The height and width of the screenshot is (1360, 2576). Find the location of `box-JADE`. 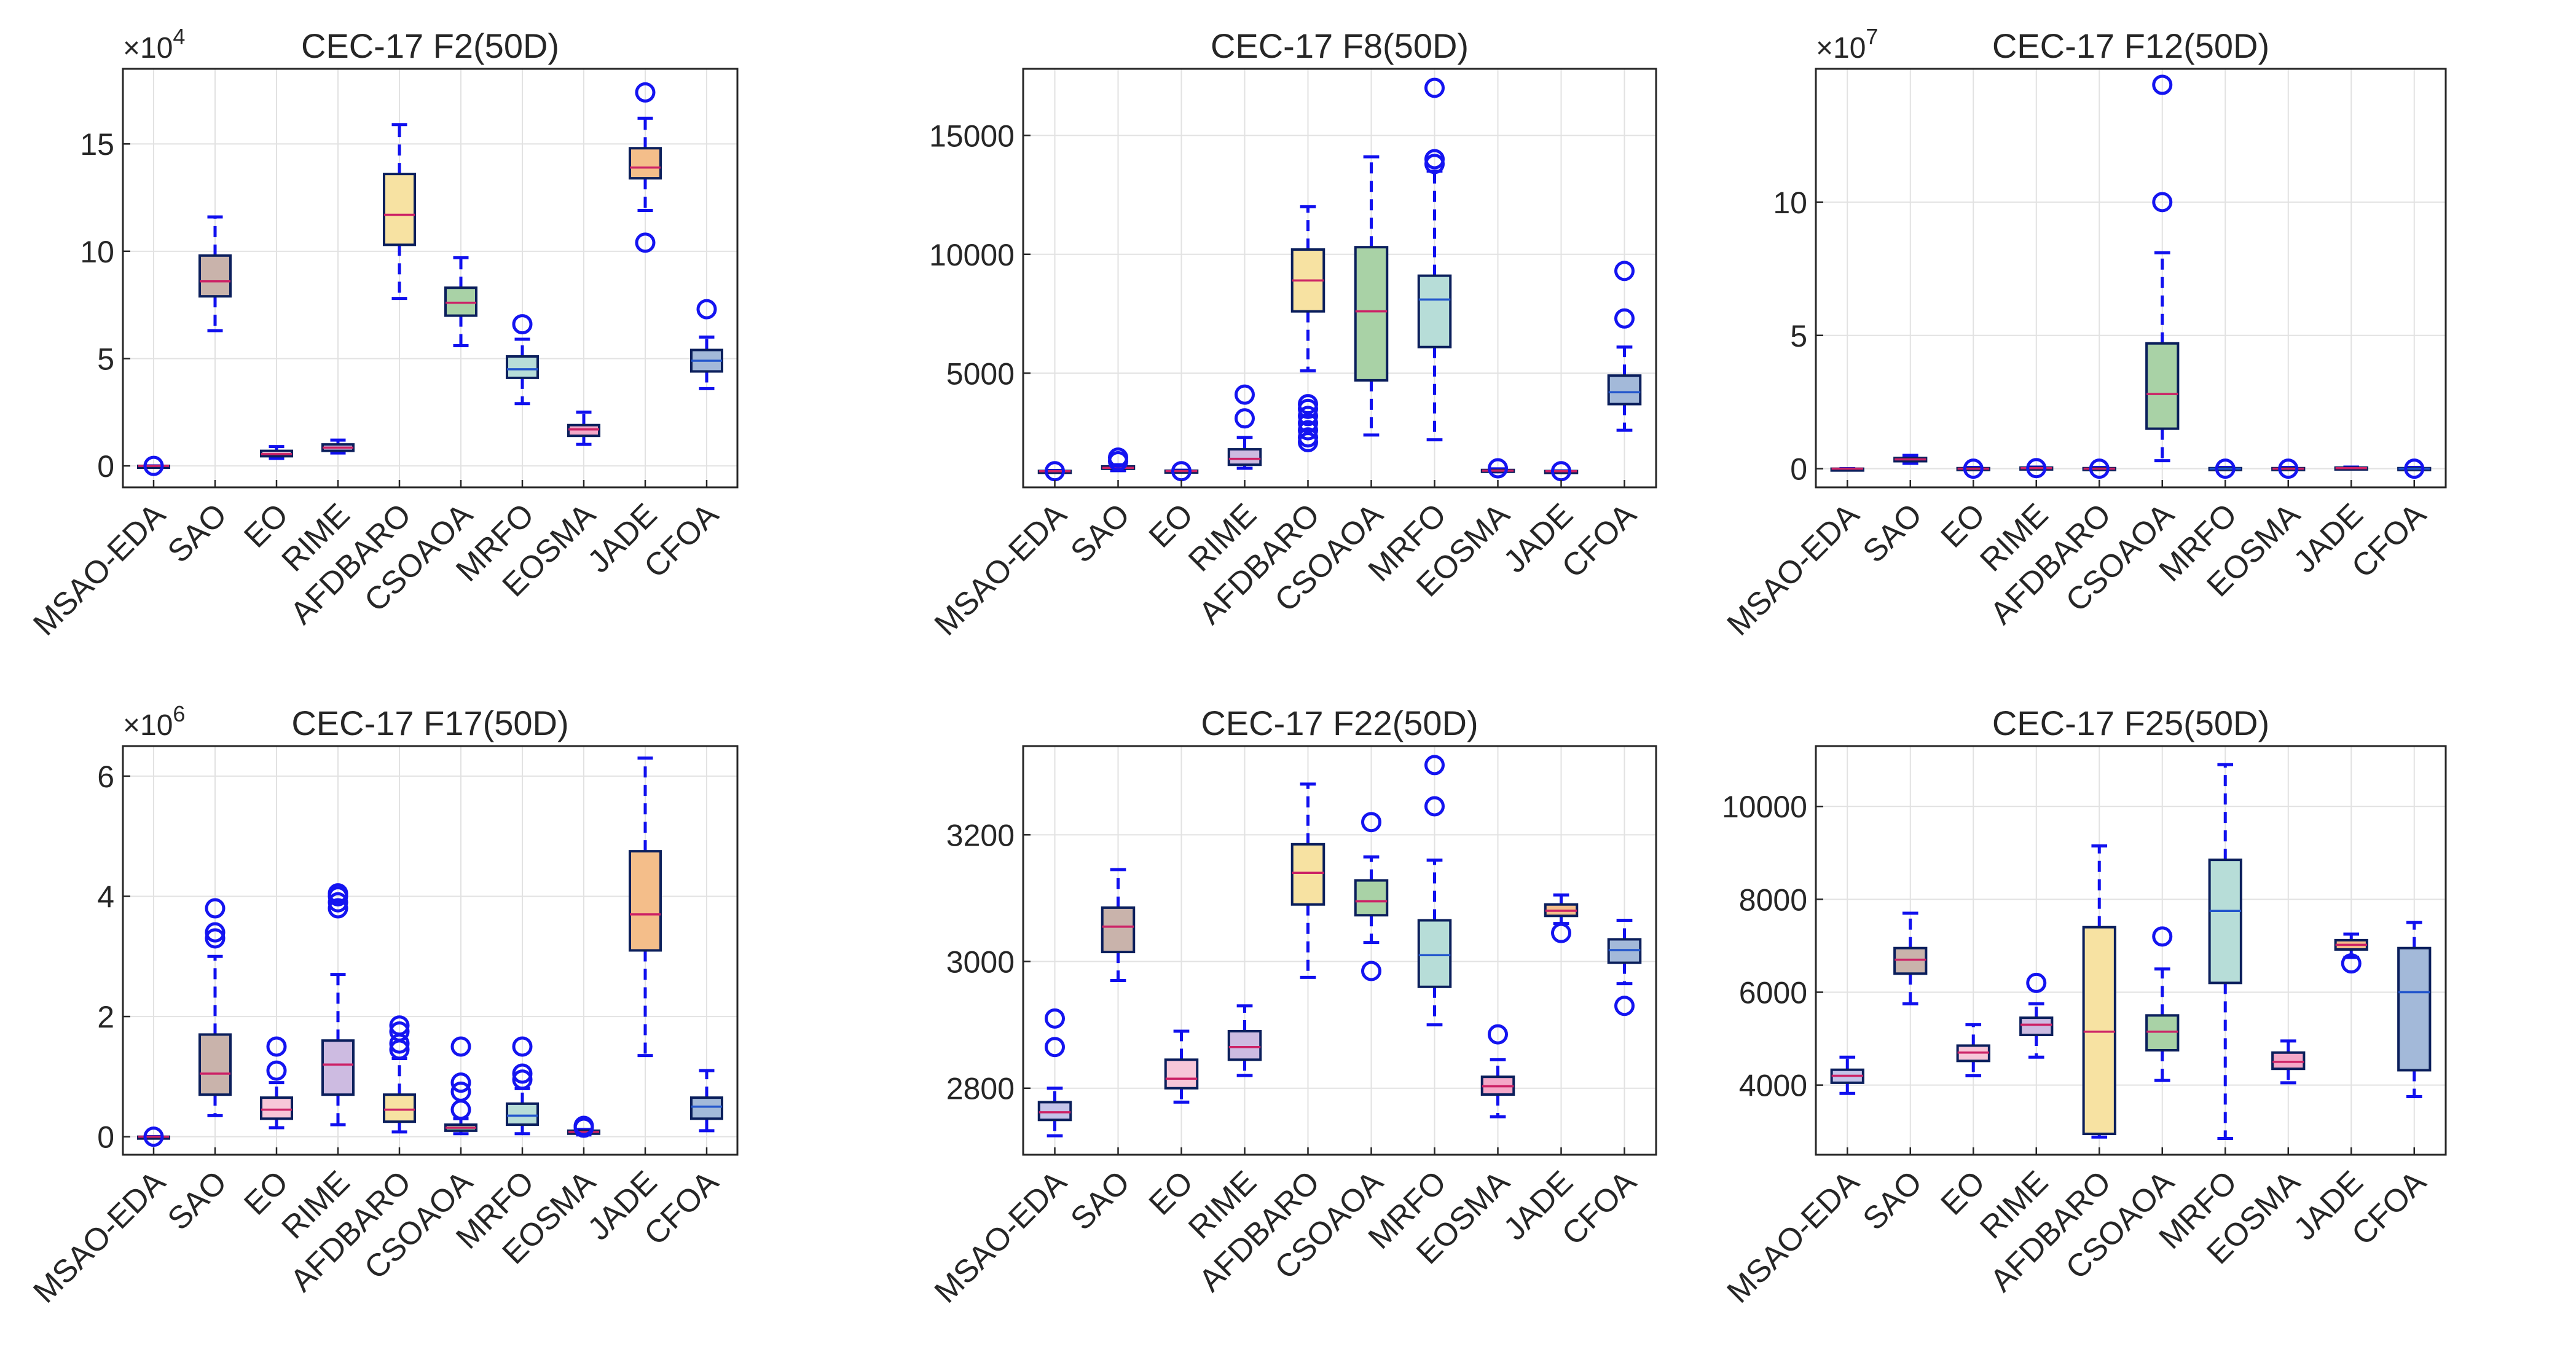

box-JADE is located at coordinates (645, 908).